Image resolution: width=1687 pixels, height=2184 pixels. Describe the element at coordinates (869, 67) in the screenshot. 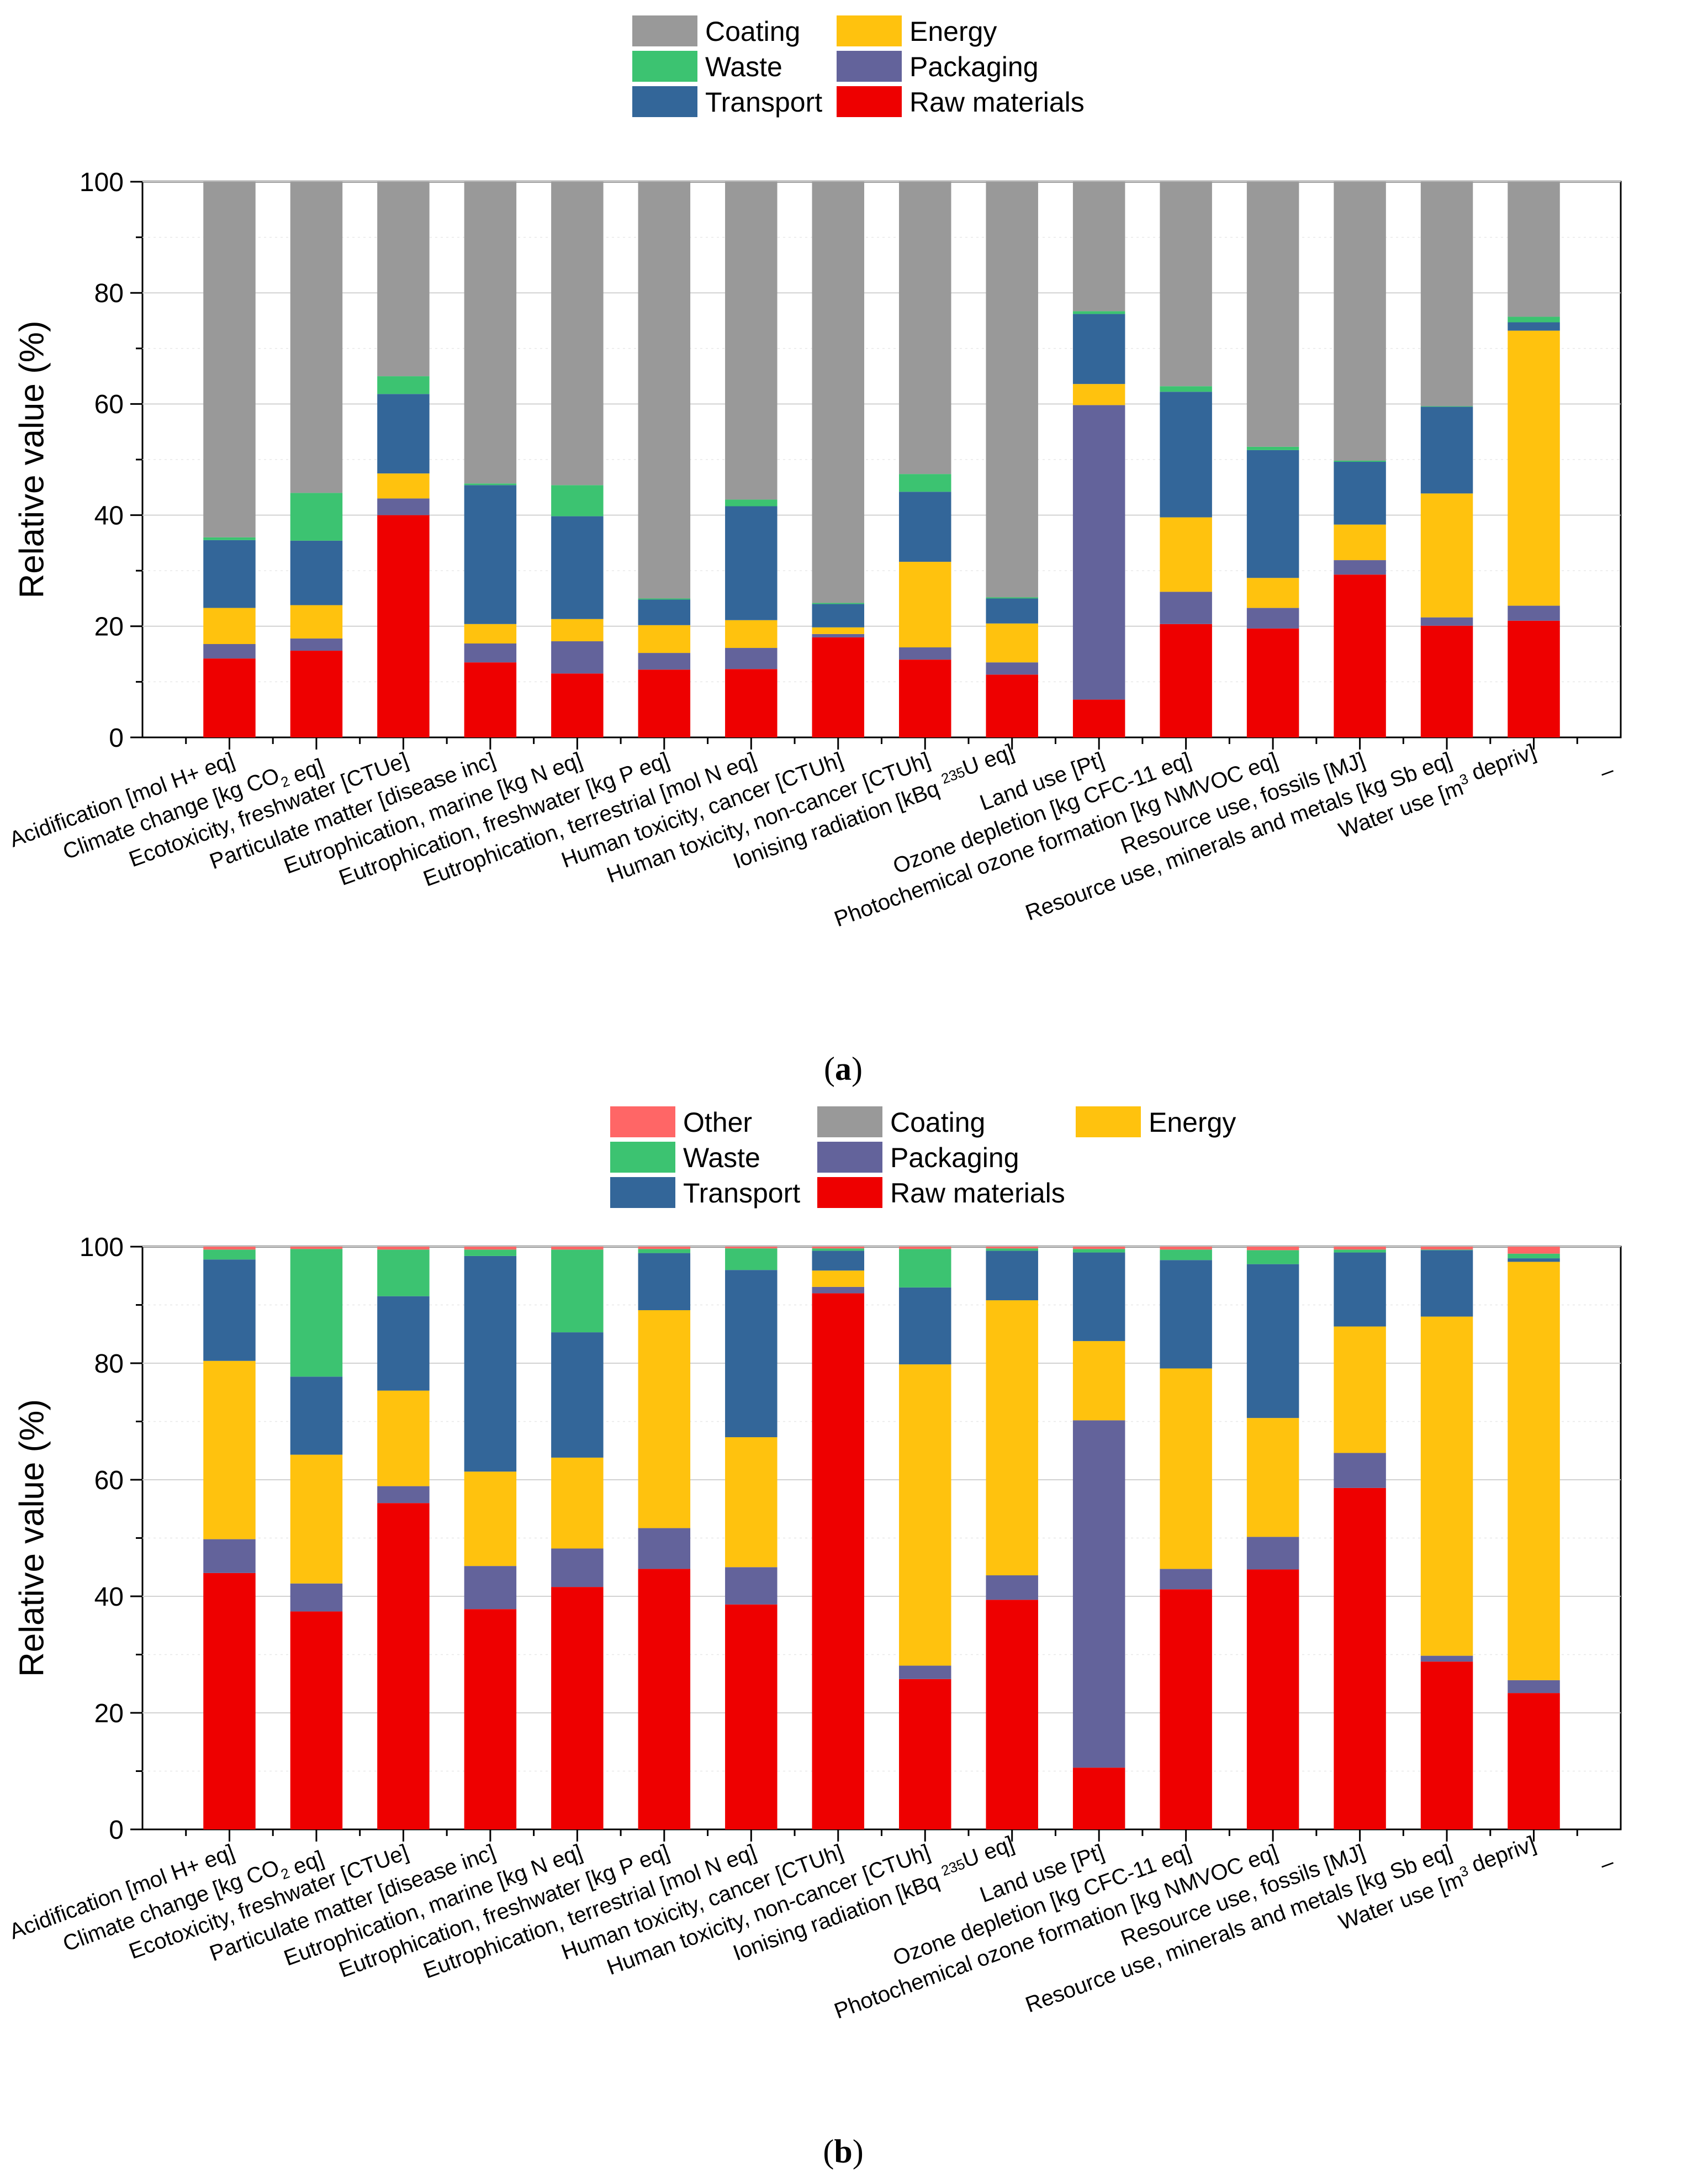

I see `legend-swatch-packaging` at that location.